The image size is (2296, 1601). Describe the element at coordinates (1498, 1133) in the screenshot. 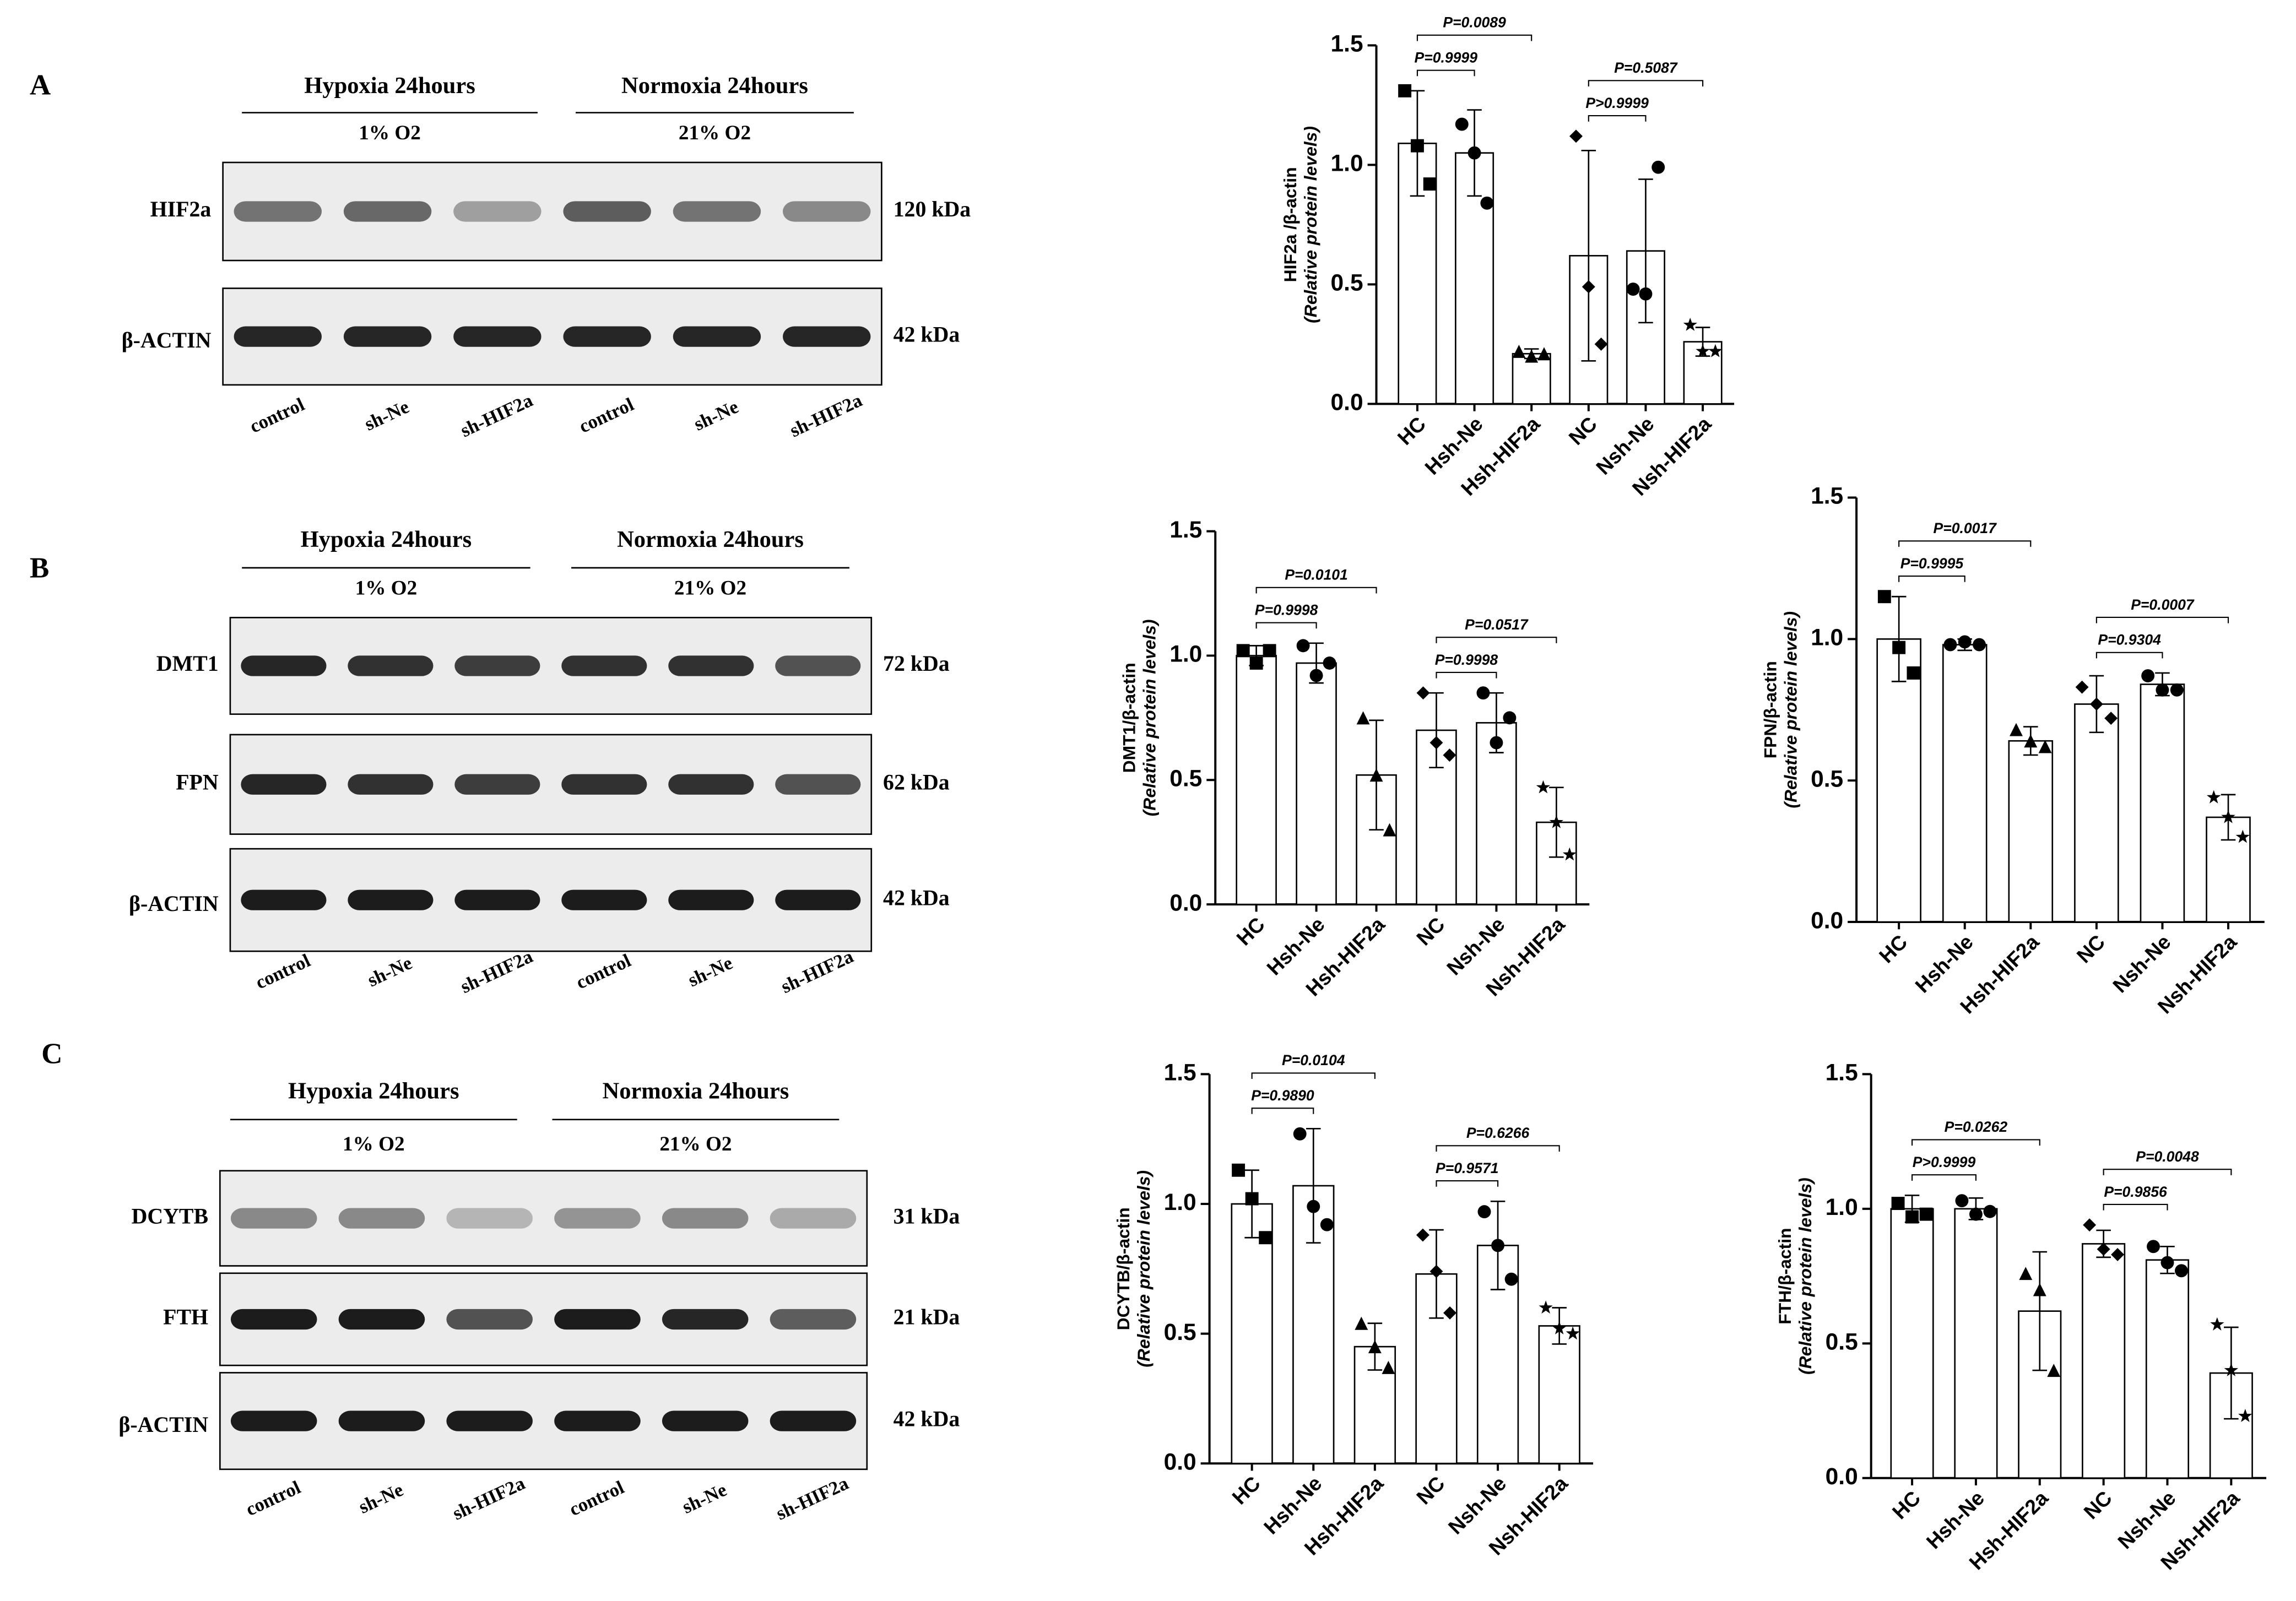

I see `p-value: P=0.6266` at that location.